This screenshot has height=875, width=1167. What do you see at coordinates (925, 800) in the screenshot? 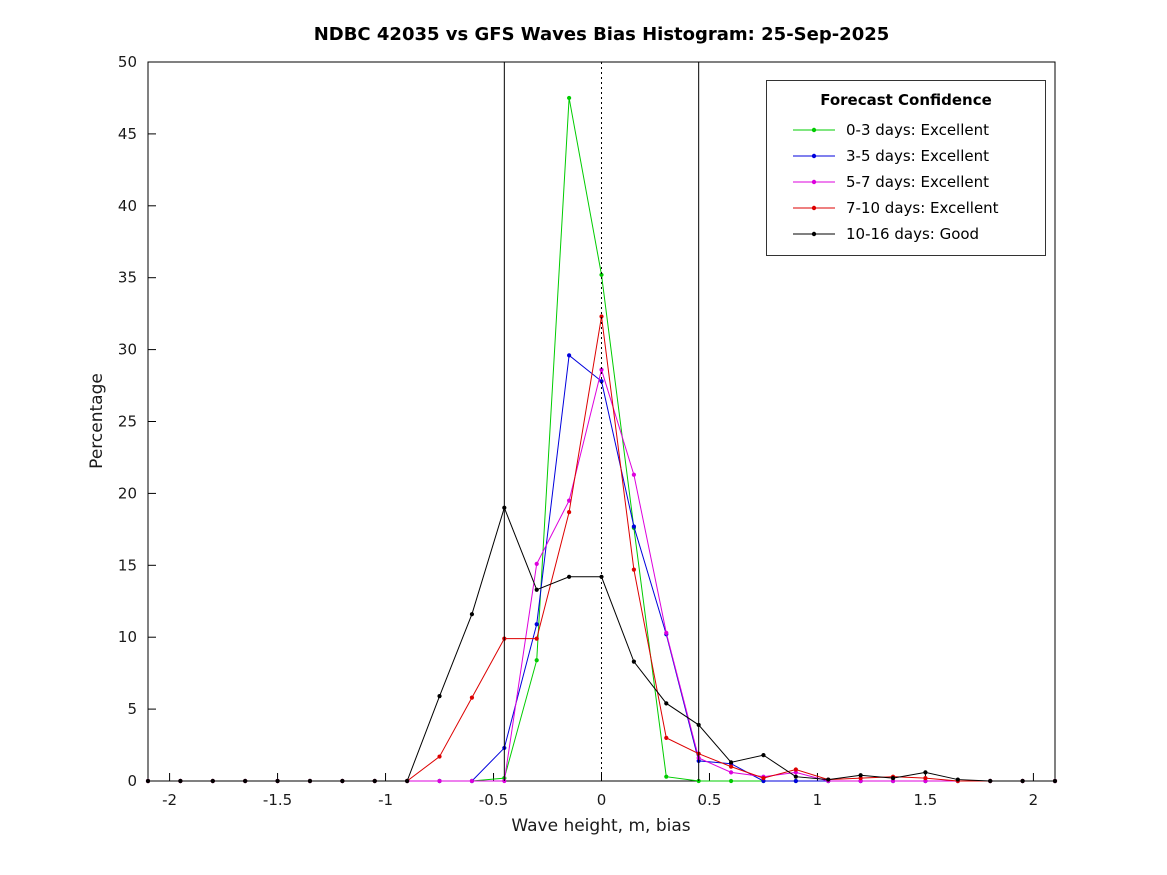
I see `x-tick-label: 1.5` at bounding box center [925, 800].